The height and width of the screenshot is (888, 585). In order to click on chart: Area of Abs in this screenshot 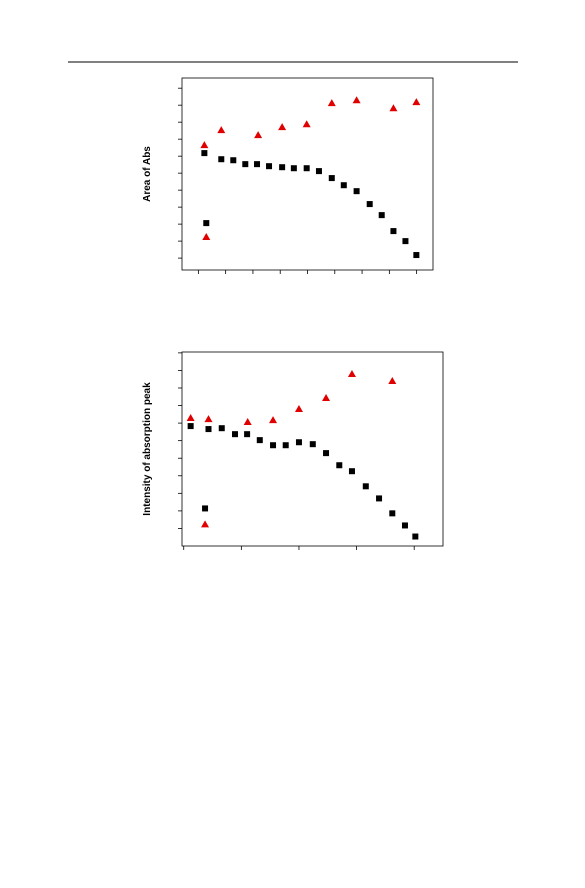, I will do `click(288, 175)`.